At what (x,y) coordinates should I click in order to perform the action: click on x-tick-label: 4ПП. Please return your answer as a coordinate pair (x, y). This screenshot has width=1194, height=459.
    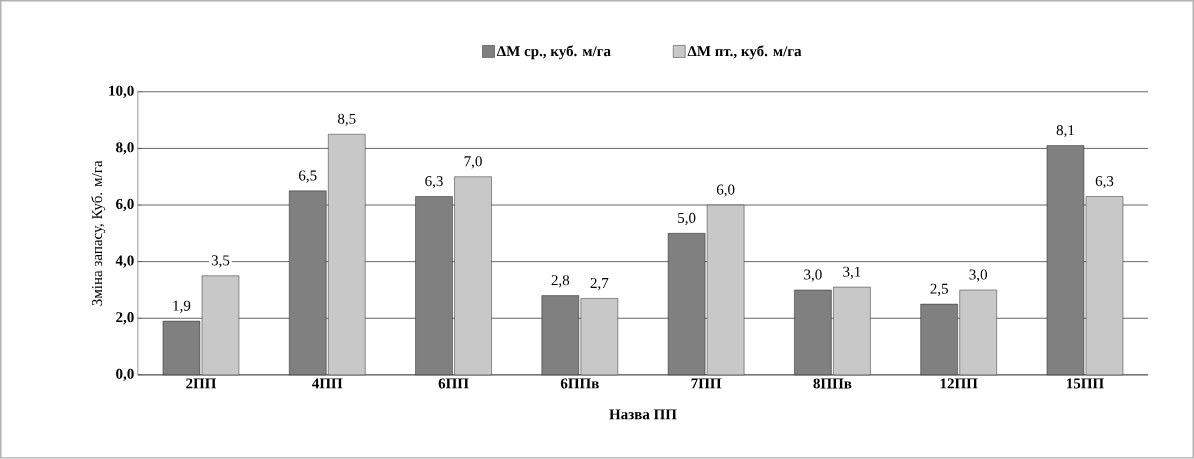
    Looking at the image, I should click on (327, 383).